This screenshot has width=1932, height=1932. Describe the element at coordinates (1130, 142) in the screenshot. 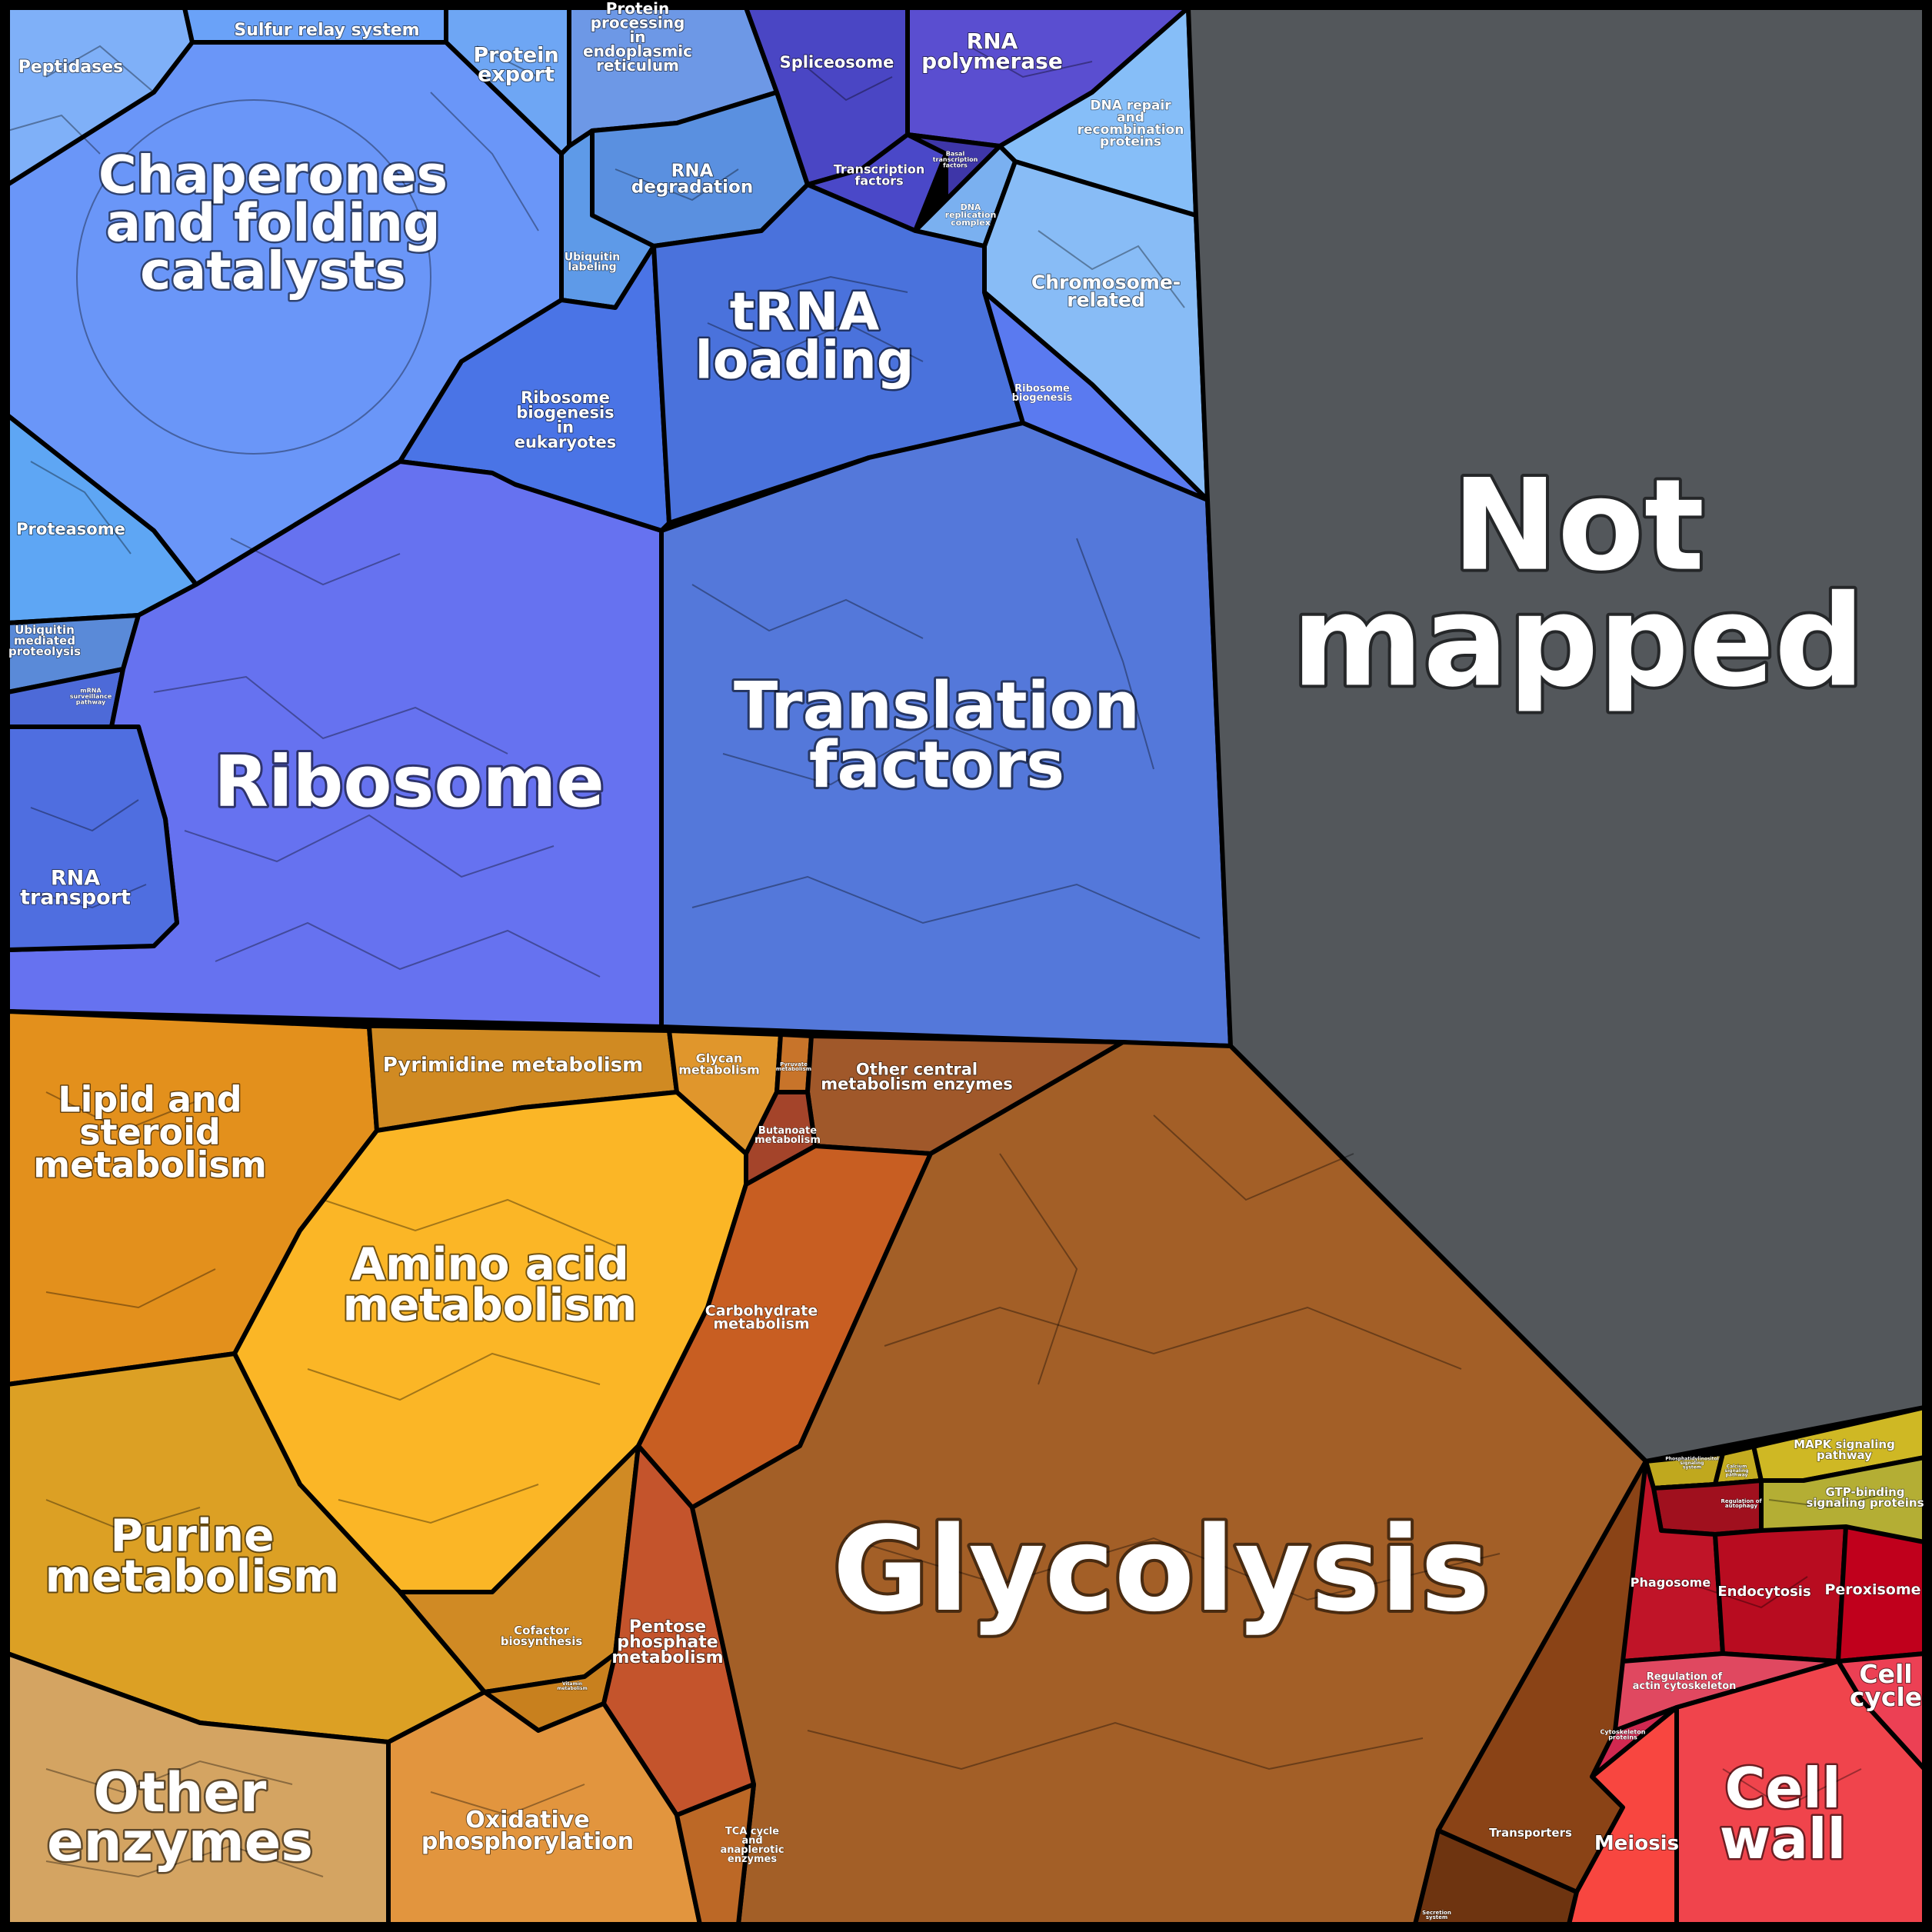

I see `label-line: proteins` at that location.